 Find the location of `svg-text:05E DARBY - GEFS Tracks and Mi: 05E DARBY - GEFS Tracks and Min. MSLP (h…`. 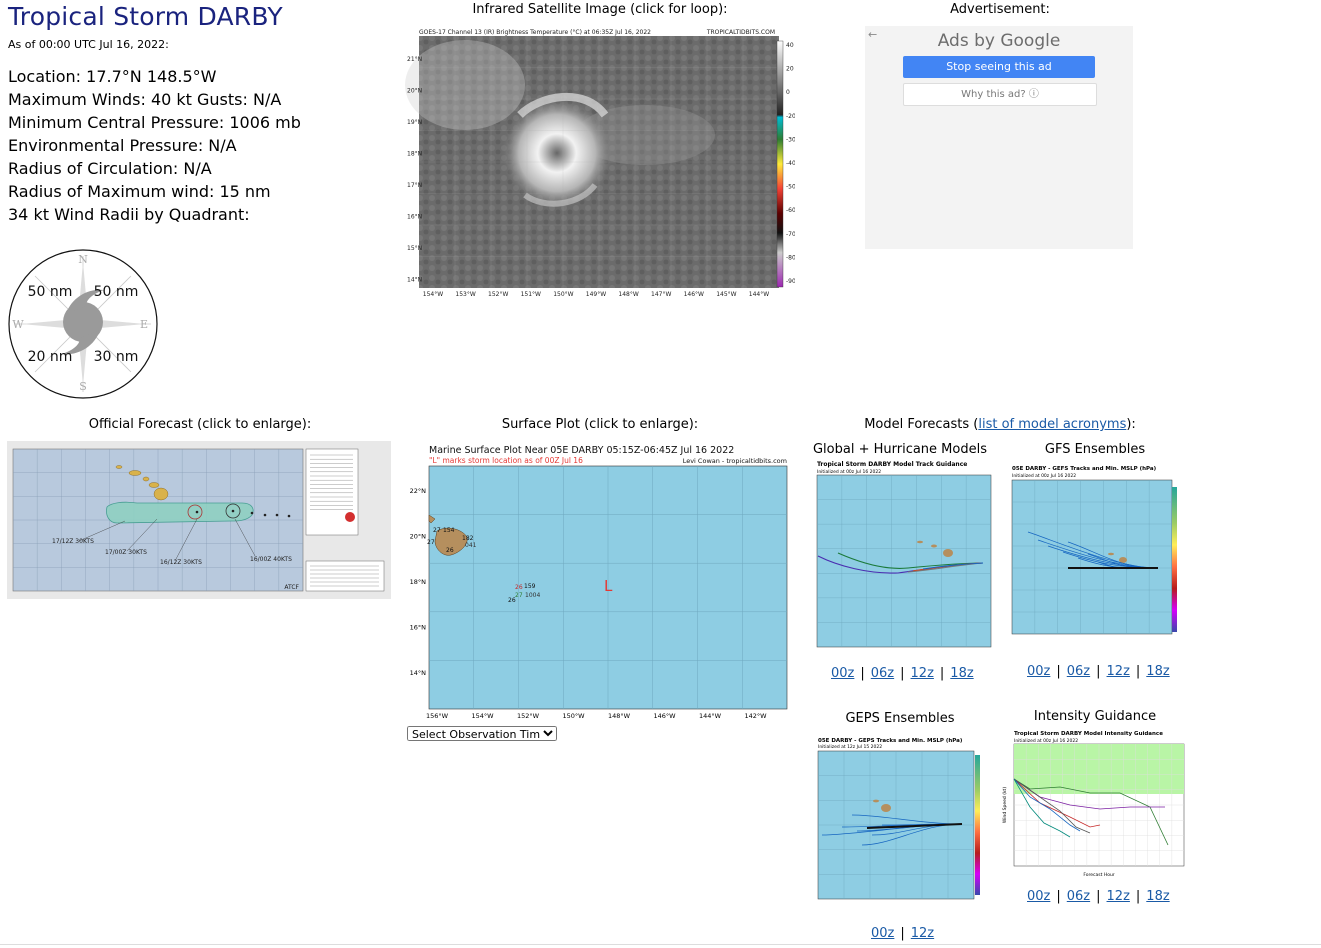

svg-text:05E DARBY - GEFS Tracks and Mi: 05E DARBY - GEFS Tracks and Min. MSLP (h… is located at coordinates (1084, 469).